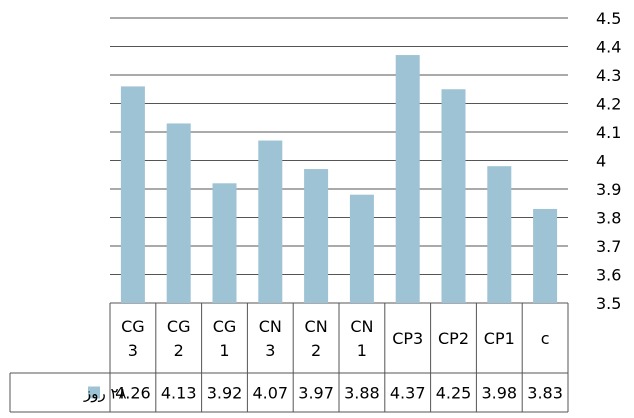  Describe the element at coordinates (608, 161) in the screenshot. I see `y-axis-ticks: 3.5 3.6 3.7 3.8 3.9 4 4.1 4.2 4.3 4.4 4.5` at that location.